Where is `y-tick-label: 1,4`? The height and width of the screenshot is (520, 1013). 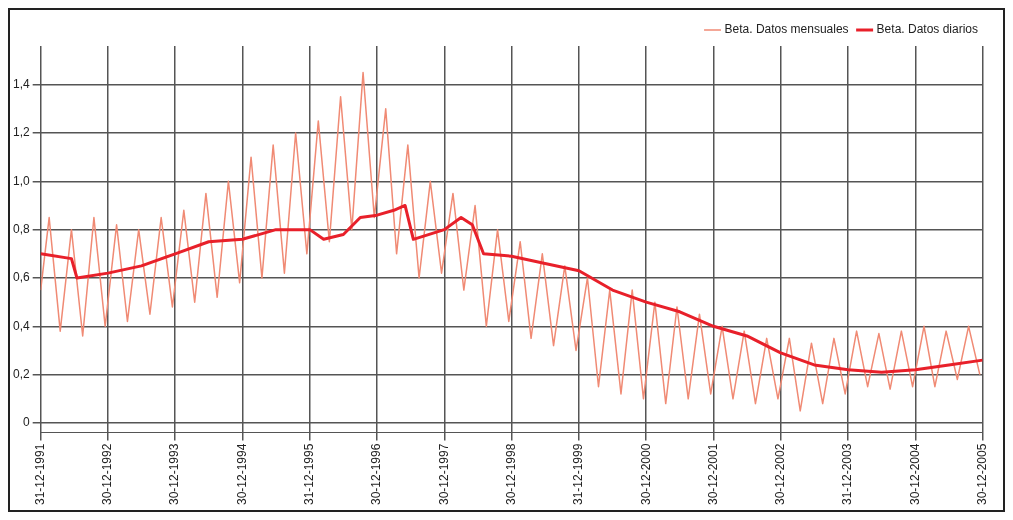 y-tick-label: 1,4 is located at coordinates (21, 83).